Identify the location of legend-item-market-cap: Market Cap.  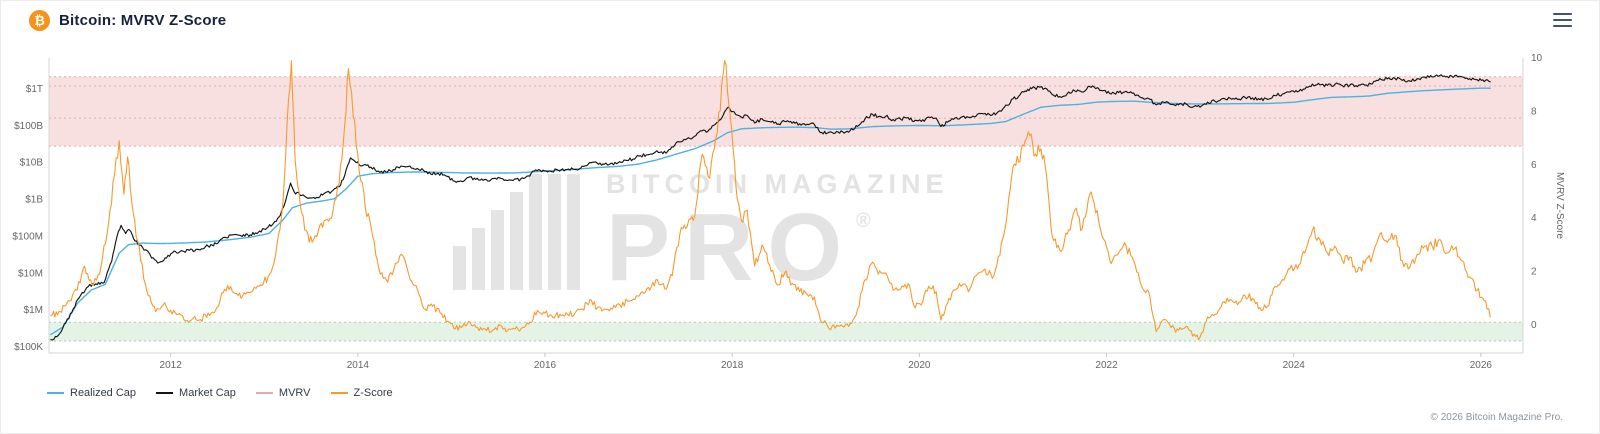
(196, 393).